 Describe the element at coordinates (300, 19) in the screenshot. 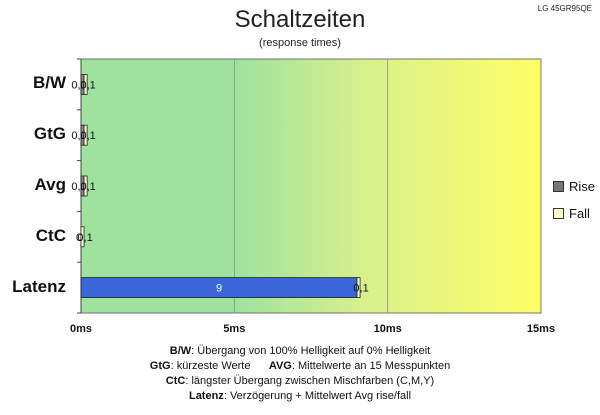

I see `chart-title: Schaltzeiten` at that location.